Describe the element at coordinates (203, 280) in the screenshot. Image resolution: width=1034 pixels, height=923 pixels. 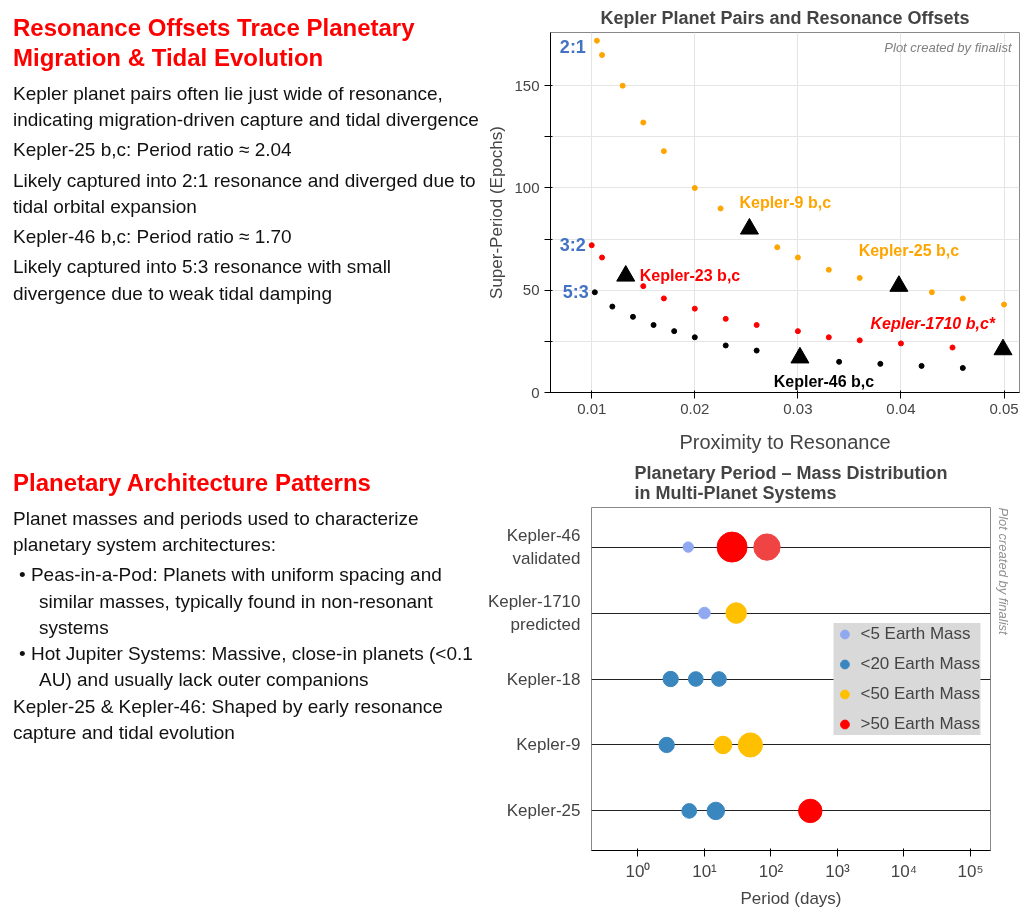
I see `text: Likely captured into 5:3 resonance with small divergence due to weak tidal damping` at that location.